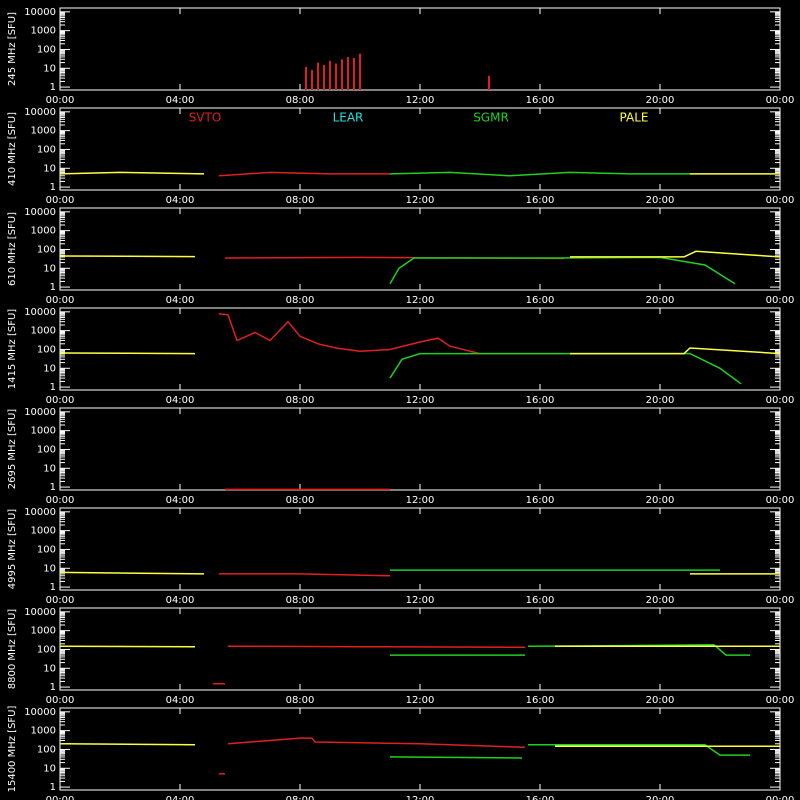 The width and height of the screenshot is (800, 800). What do you see at coordinates (205, 118) in the screenshot?
I see `legend-entry: SVTO` at bounding box center [205, 118].